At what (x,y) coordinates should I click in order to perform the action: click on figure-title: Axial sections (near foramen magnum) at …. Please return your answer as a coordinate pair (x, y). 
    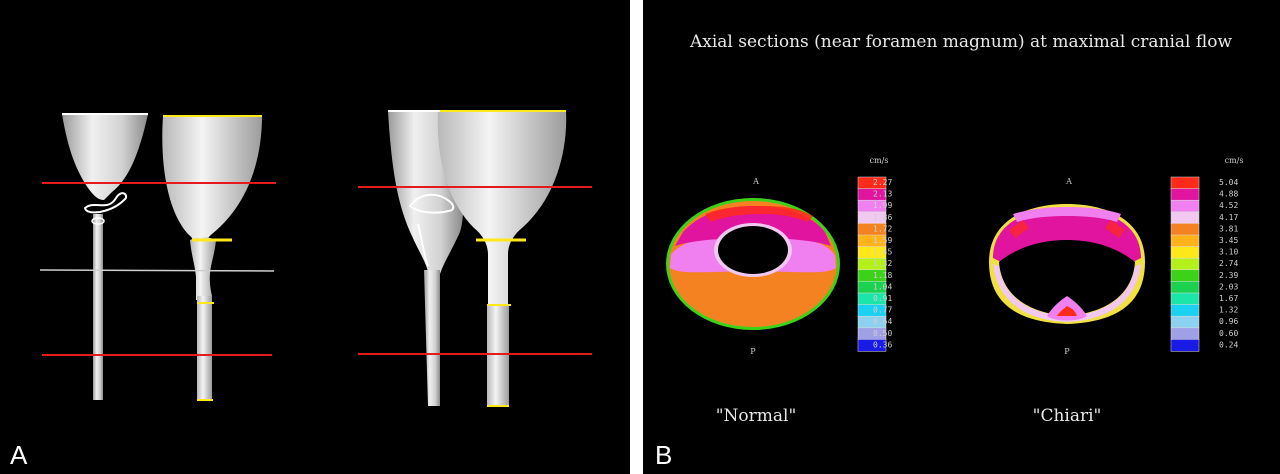
    Looking at the image, I should click on (960, 42).